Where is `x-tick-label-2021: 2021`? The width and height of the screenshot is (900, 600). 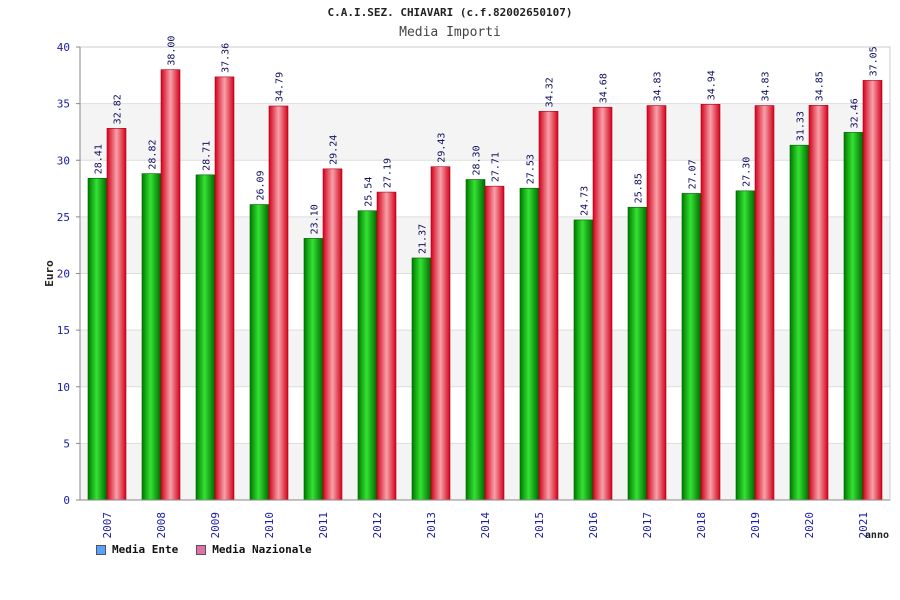
x-tick-label-2021: 2021 is located at coordinates (863, 525).